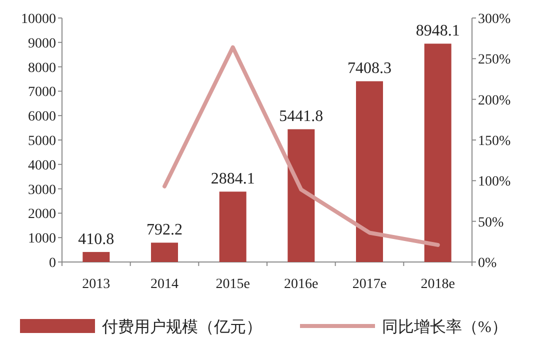 This screenshot has height=350, width=551. I want to click on y-tick-label: 5000, so click(42, 141).